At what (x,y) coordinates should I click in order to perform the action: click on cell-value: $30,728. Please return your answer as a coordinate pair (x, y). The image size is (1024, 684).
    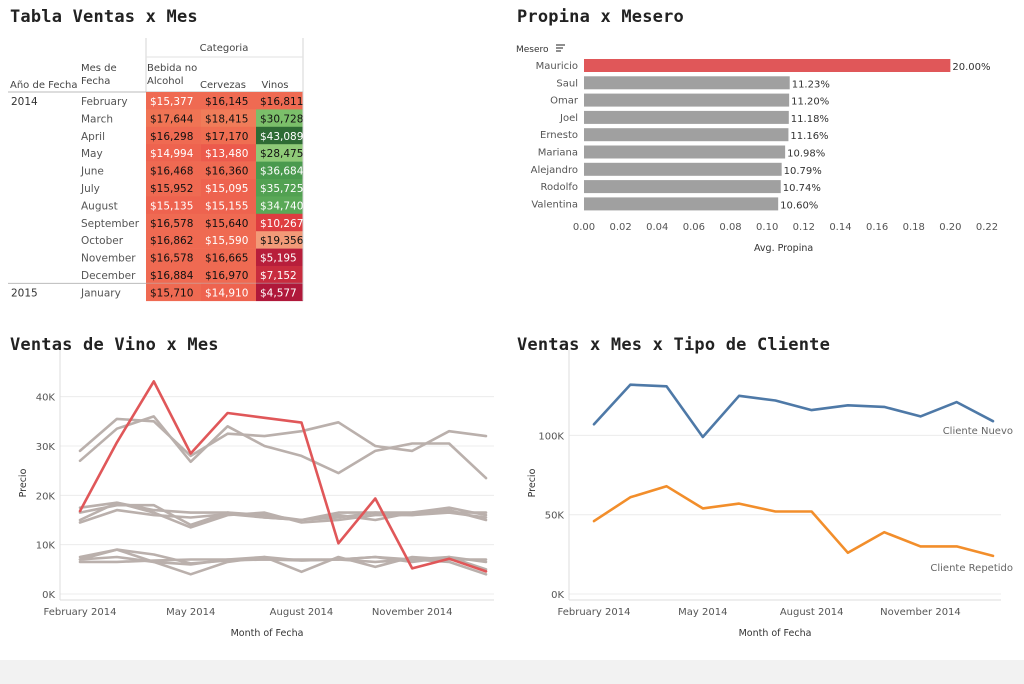
    Looking at the image, I should click on (281, 119).